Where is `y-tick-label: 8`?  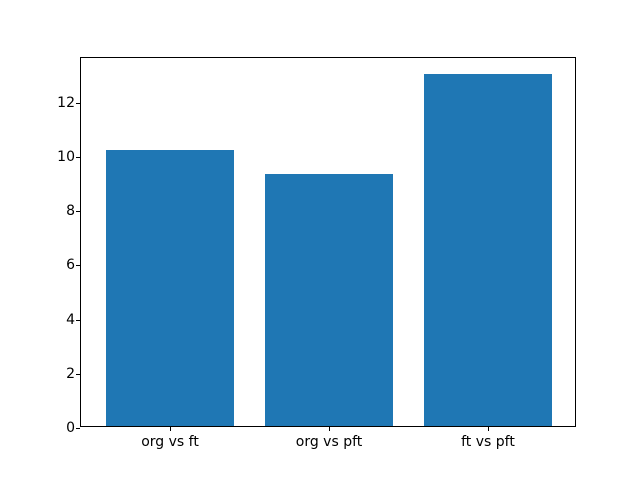
y-tick-label: 8 is located at coordinates (70, 211).